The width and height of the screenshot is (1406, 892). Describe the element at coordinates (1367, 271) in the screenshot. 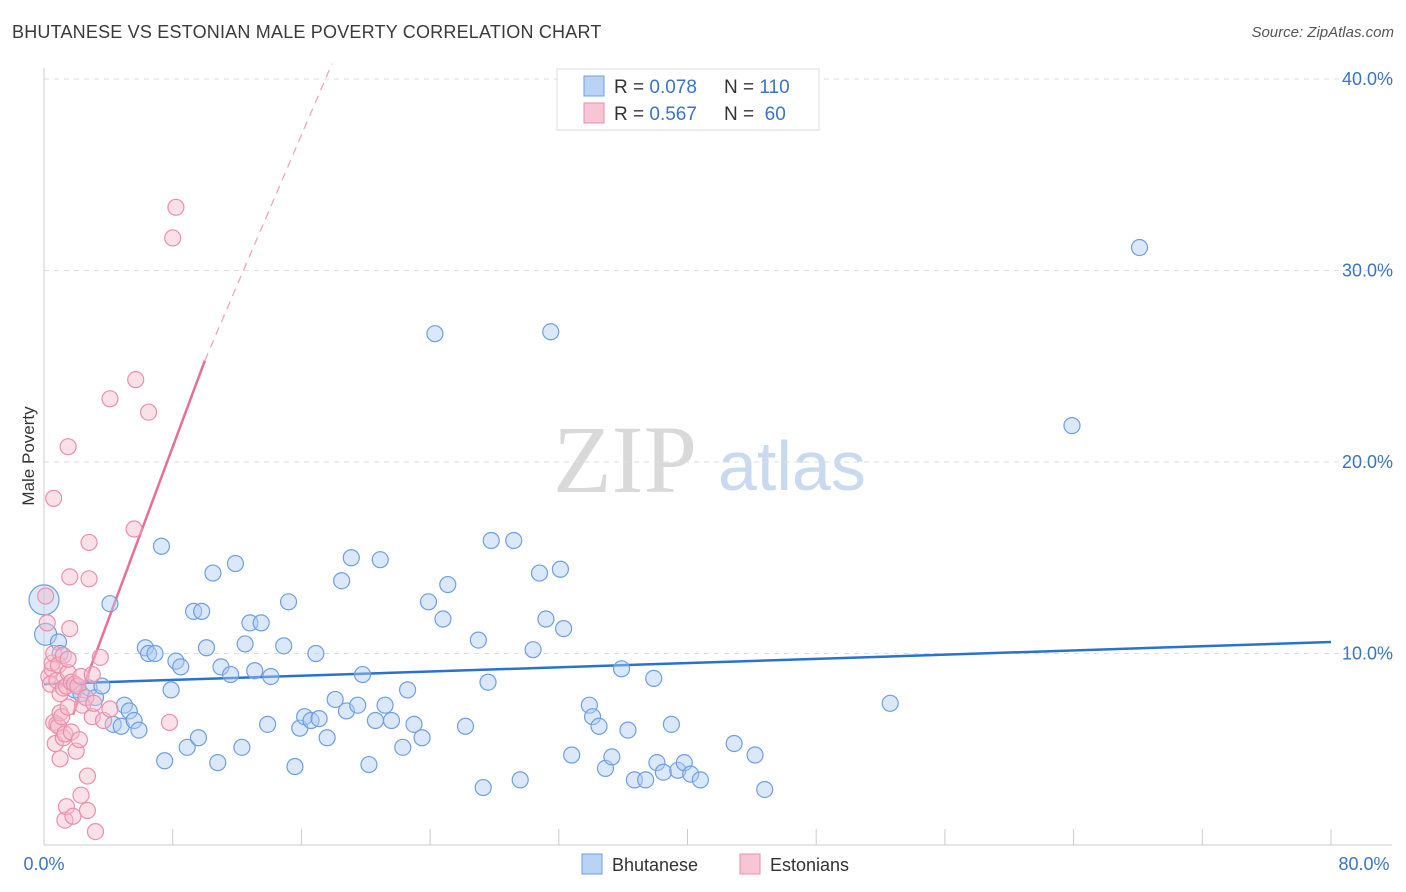

I see `y-tick-label-30: 30.0%` at that location.